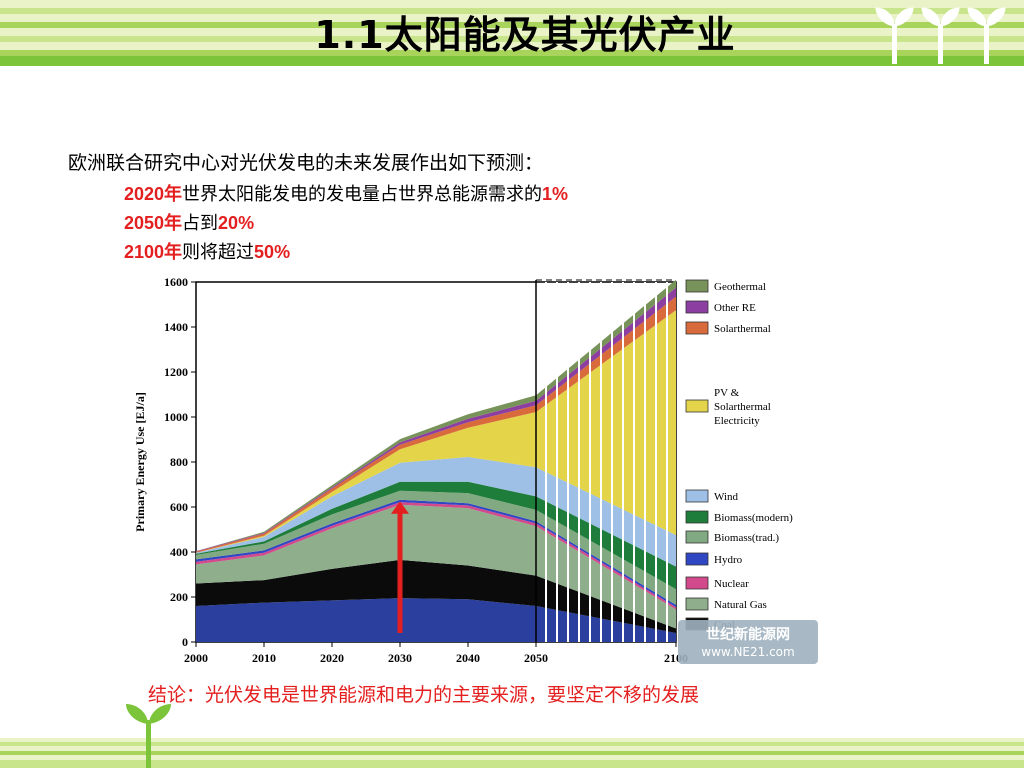  Describe the element at coordinates (176, 372) in the screenshot. I see `y-tick-label: 1200` at that location.